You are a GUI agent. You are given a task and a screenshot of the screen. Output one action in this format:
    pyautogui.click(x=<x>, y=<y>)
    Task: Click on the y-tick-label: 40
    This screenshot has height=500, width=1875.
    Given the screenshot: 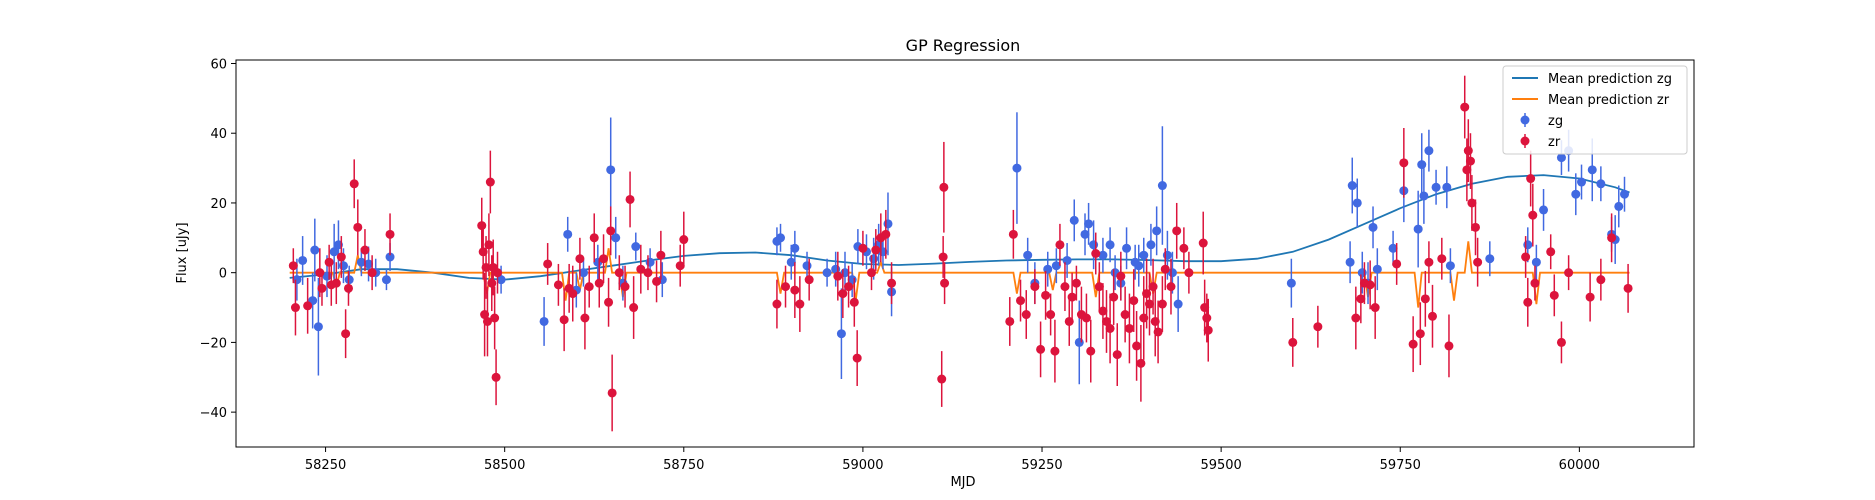 What is the action you would take?
    pyautogui.click(x=218, y=134)
    